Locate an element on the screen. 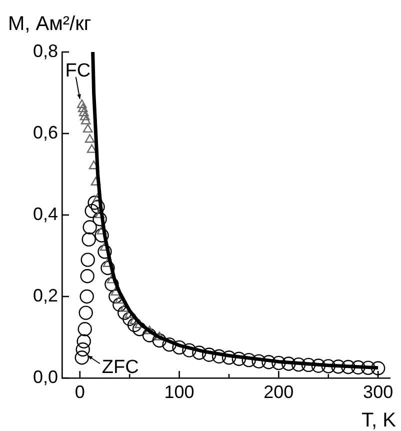 Image resolution: width=401 pixels, height=431 pixels. x-axis-title: T, K is located at coordinates (379, 420).